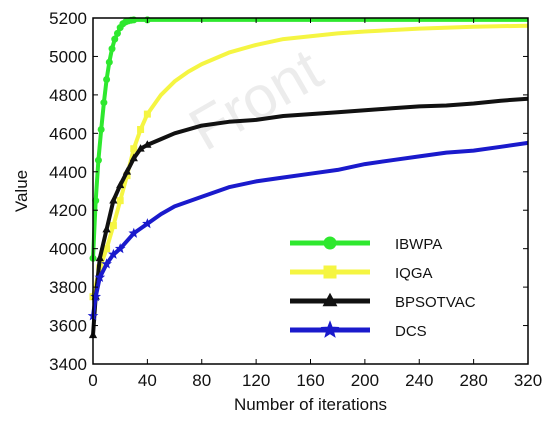 The height and width of the screenshot is (421, 551). I want to click on legend-item-ibwpa: IBWPA, so click(366, 244).